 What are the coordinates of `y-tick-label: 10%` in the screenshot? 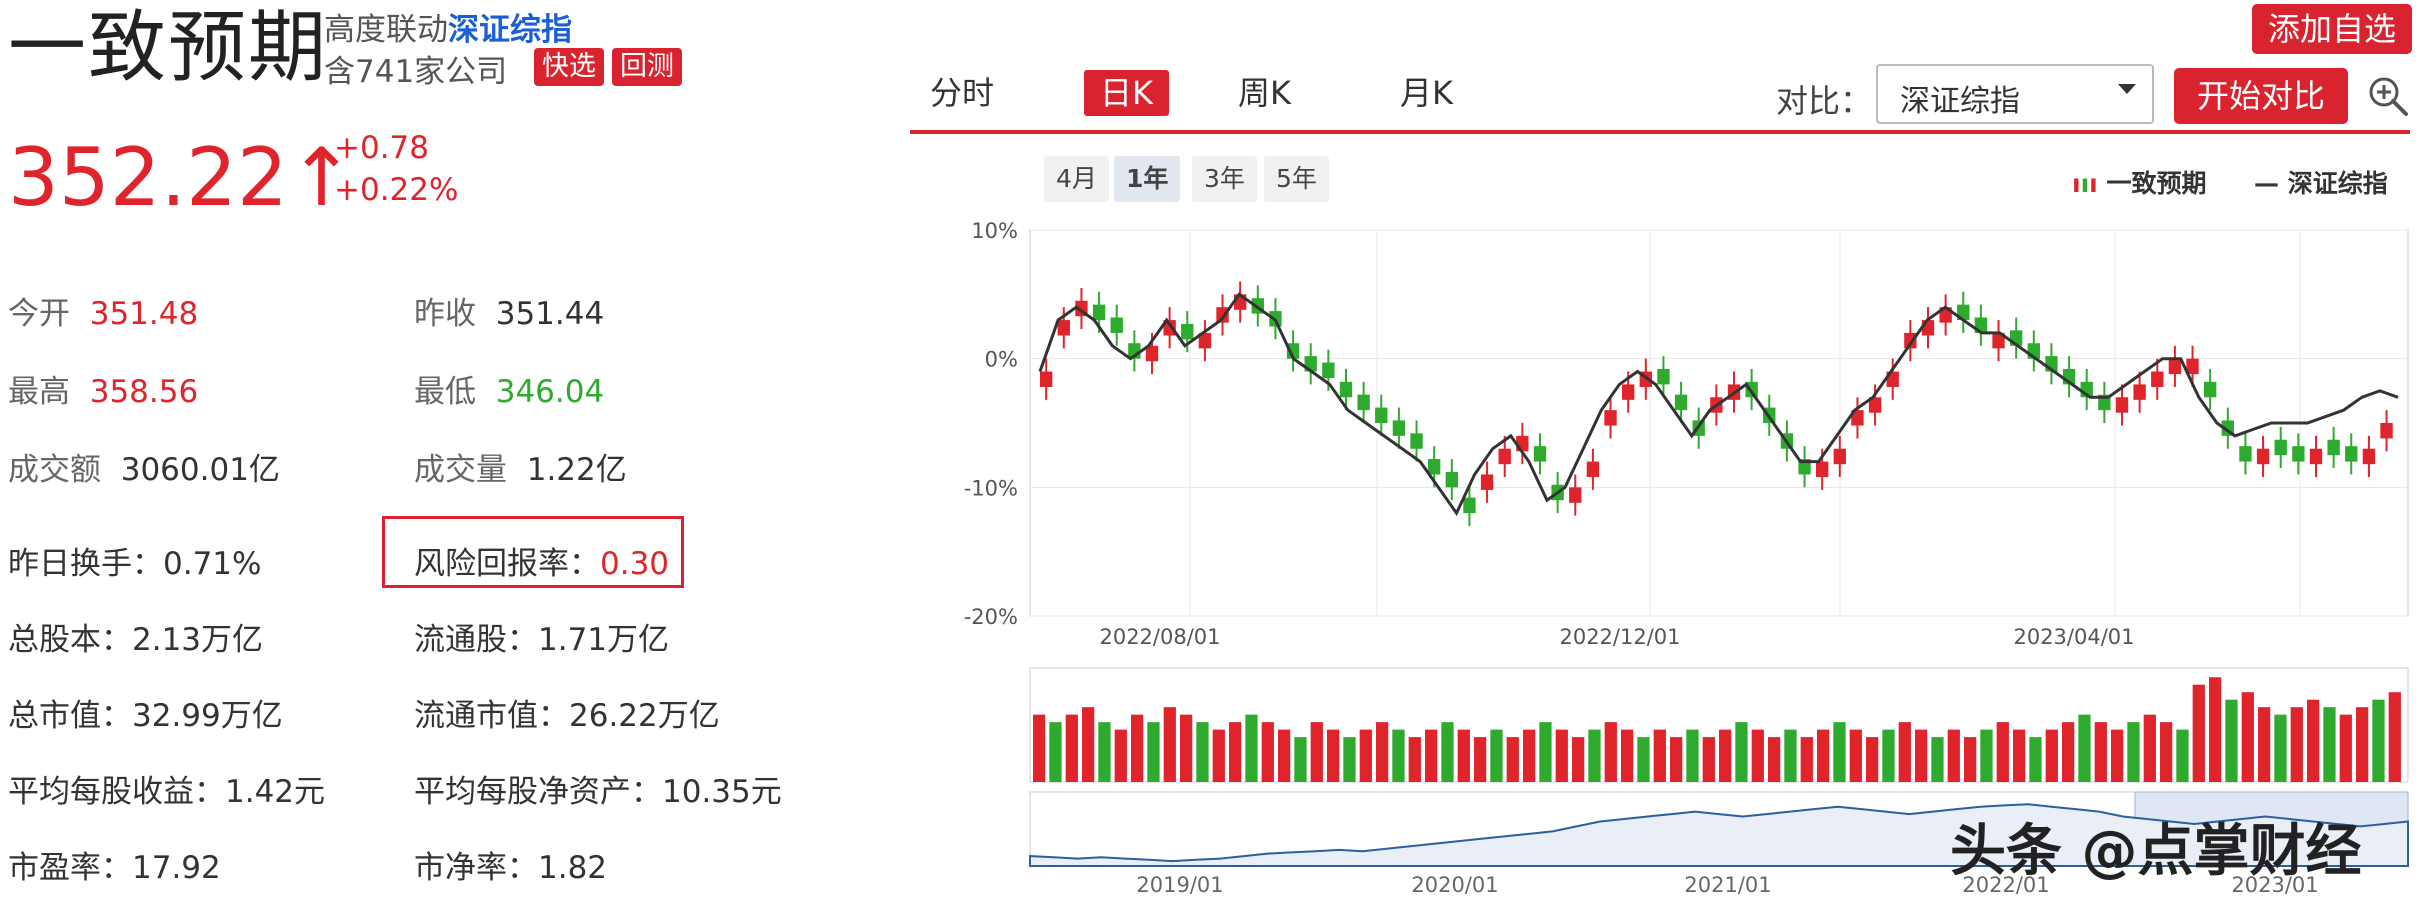 It's located at (994, 231).